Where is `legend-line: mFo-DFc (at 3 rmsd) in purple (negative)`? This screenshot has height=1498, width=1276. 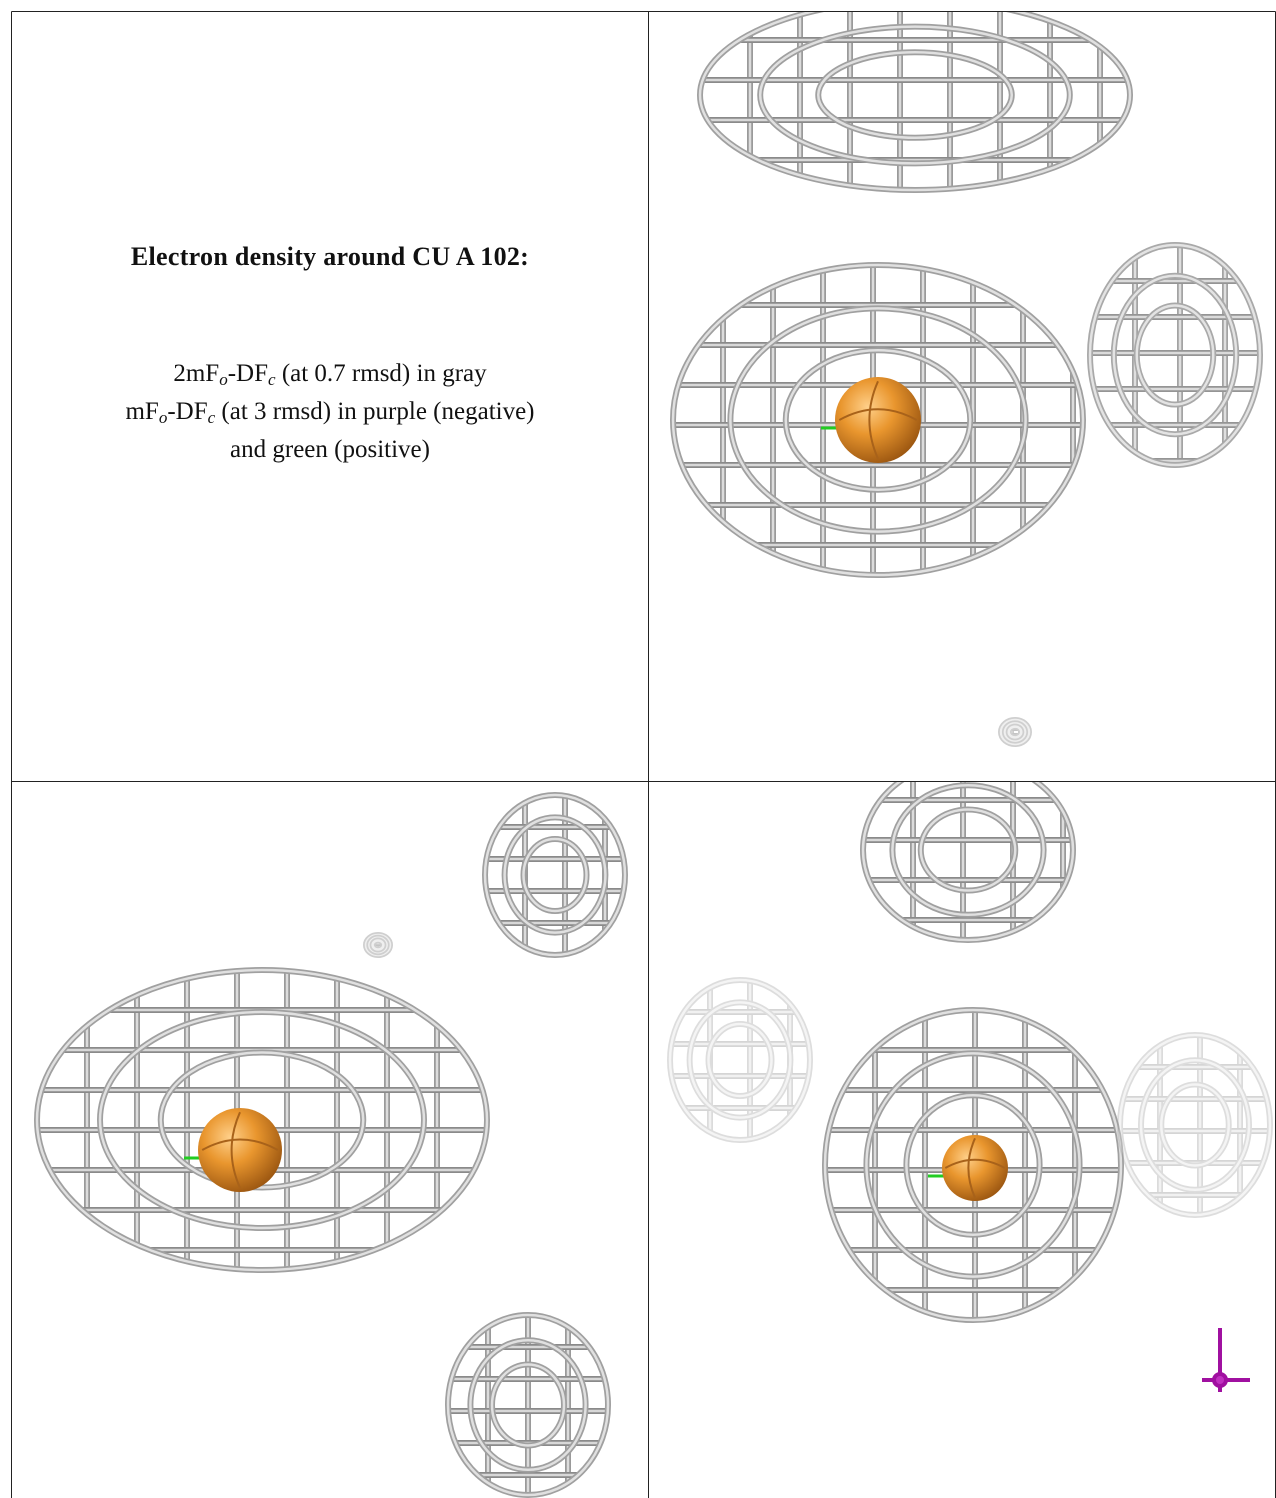
legend-line: mFo-DFc (at 3 rmsd) in purple (negative) is located at coordinates (330, 412).